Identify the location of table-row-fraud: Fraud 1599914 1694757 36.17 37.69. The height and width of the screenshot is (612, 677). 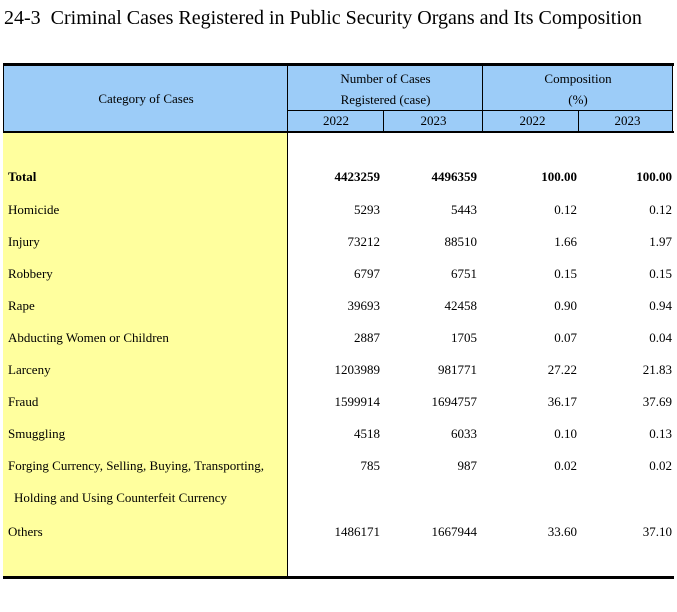
(338, 402).